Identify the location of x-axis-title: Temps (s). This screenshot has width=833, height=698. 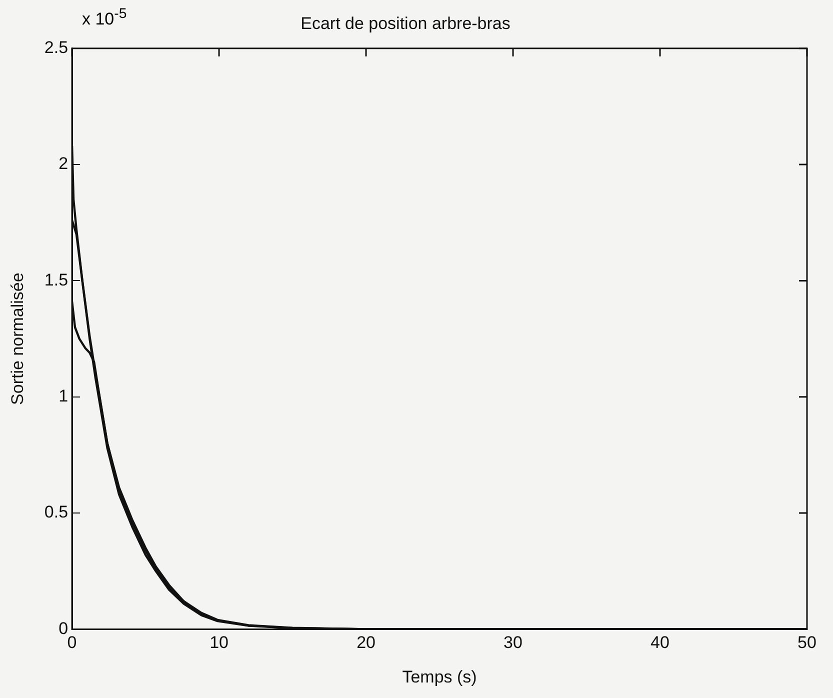
(439, 676).